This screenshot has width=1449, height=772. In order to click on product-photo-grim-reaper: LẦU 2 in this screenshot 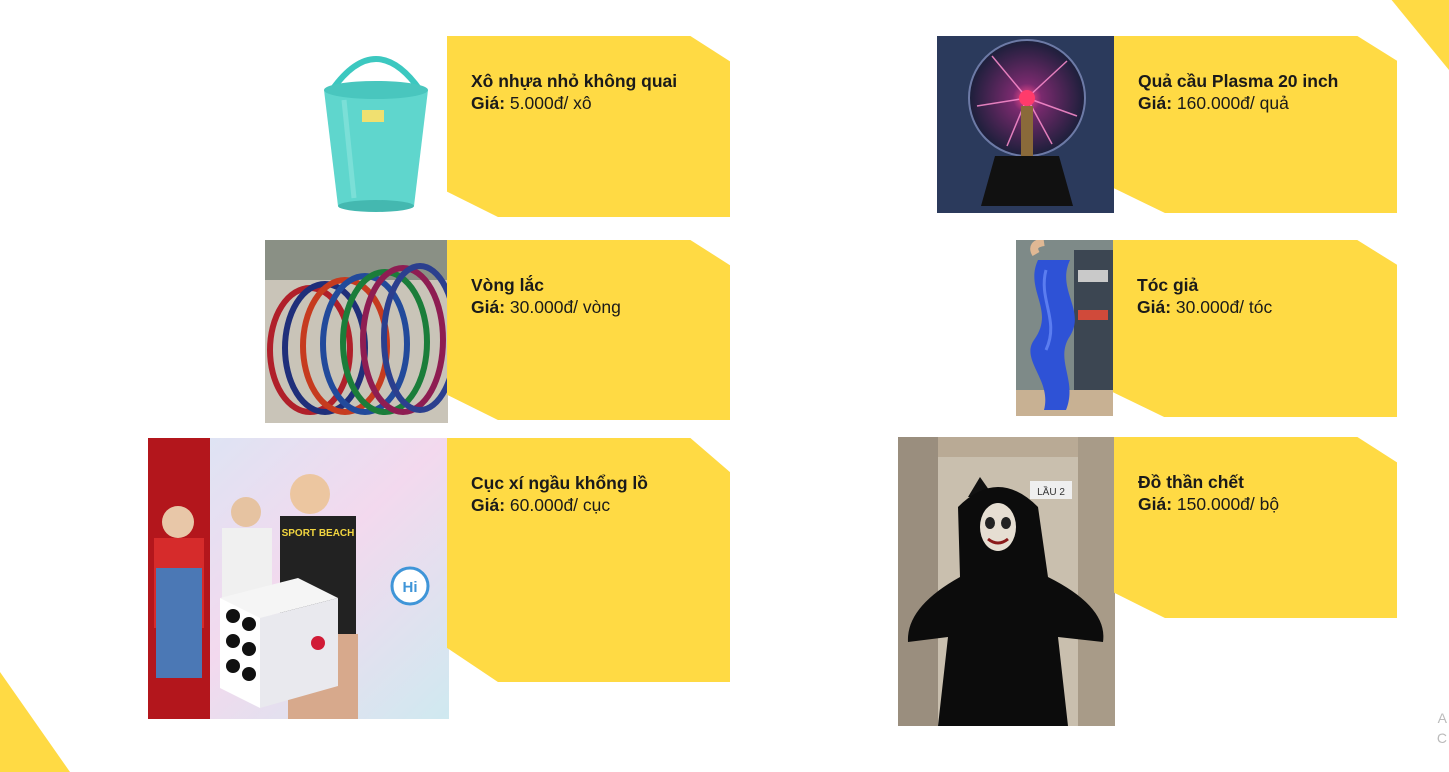, I will do `click(1006, 581)`.